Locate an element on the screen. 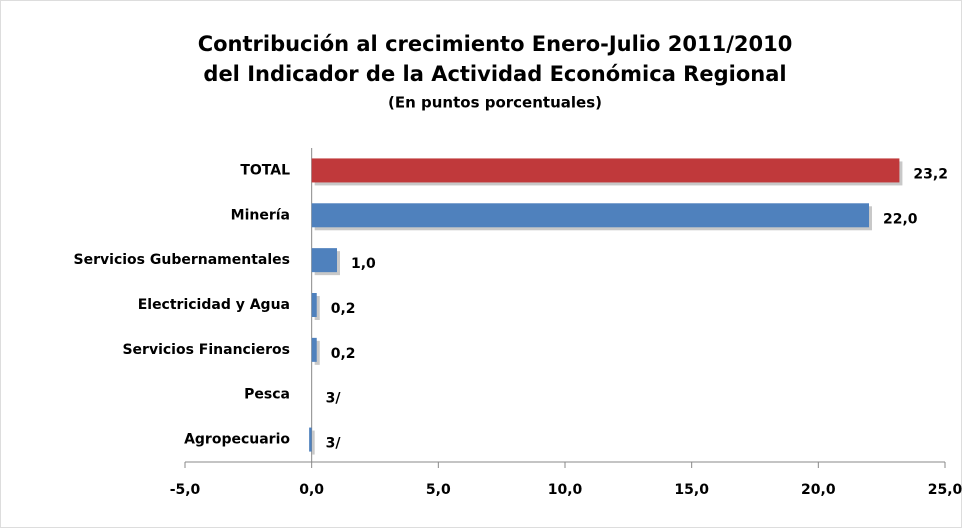 The width and height of the screenshot is (963, 529). category-label: Servicios Financieros is located at coordinates (206, 350).